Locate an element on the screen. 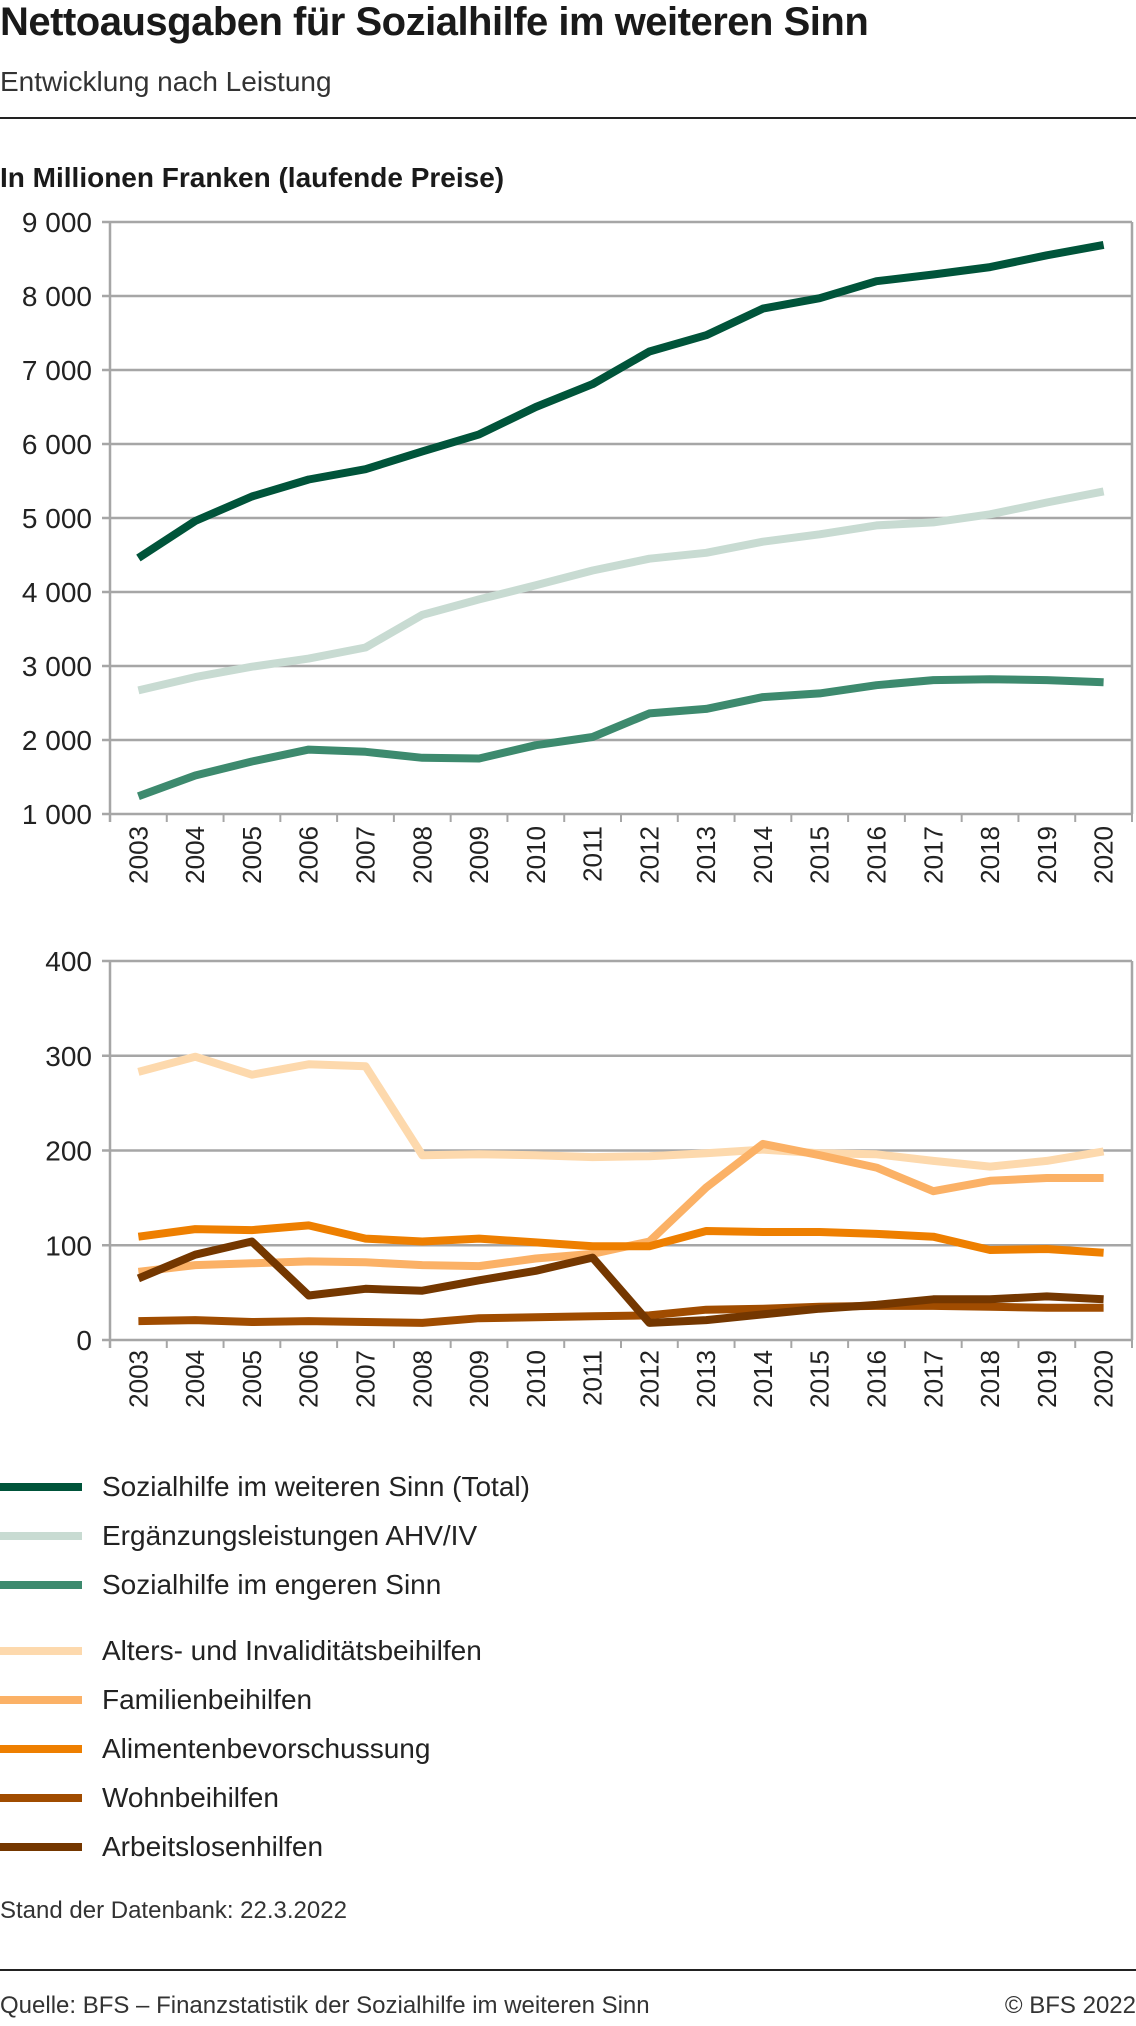  legend-item: Wohnbeihilfen is located at coordinates (265, 1797).